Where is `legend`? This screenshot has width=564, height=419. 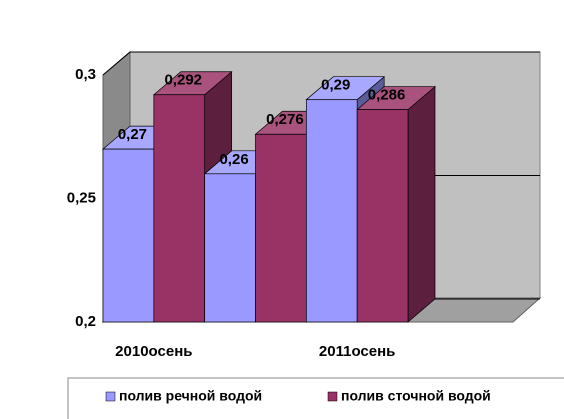 legend is located at coordinates (315, 398).